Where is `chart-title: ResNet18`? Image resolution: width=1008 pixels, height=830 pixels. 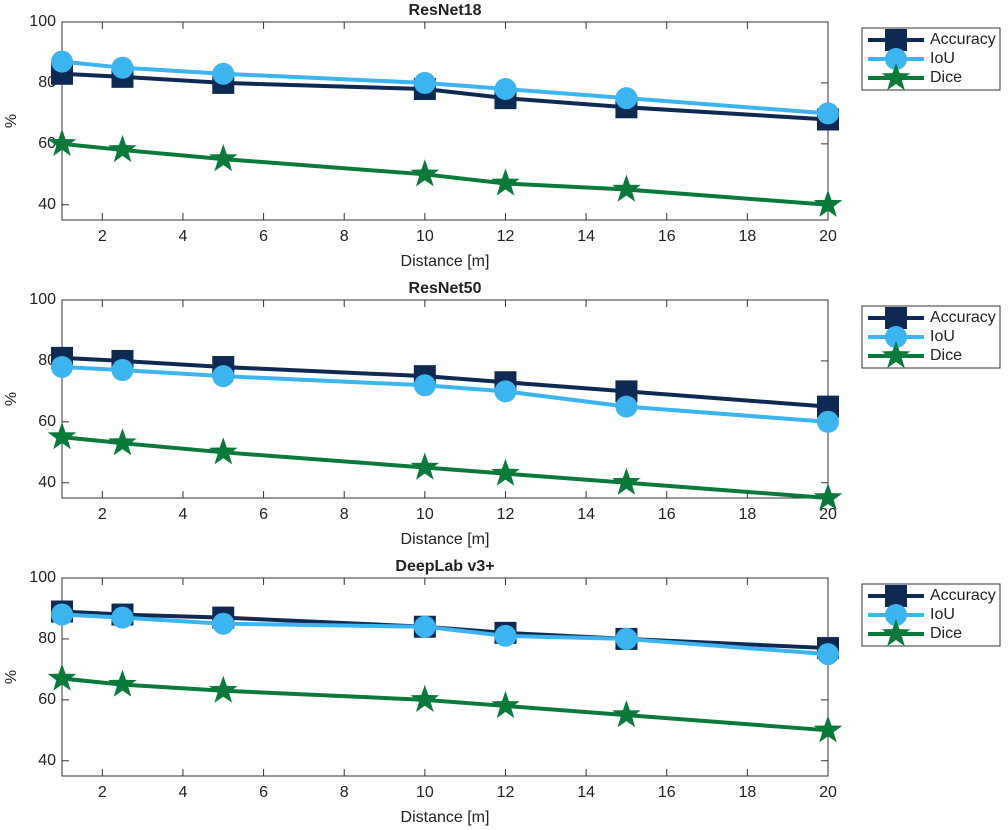
chart-title: ResNet18 is located at coordinates (445, 10).